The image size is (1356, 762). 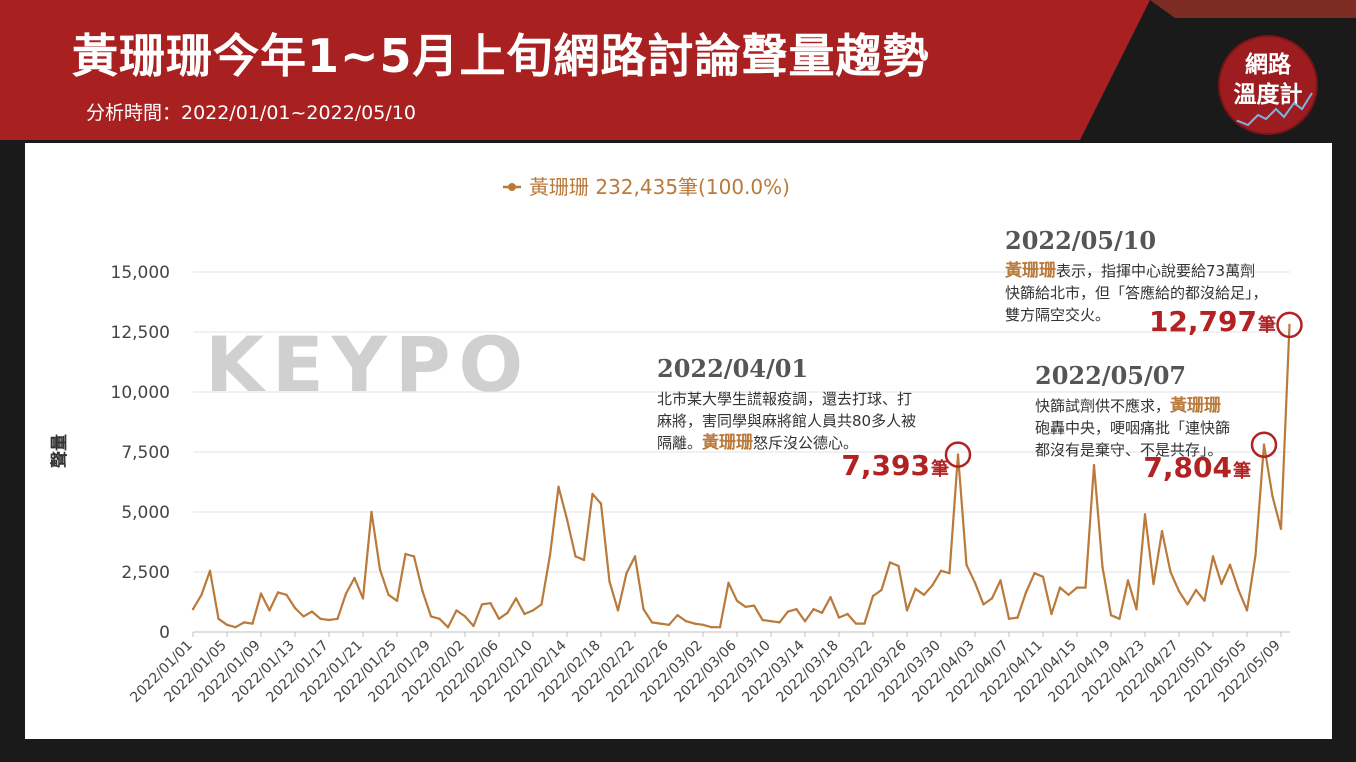 I want to click on y-tick-label: 15,000, so click(x=140, y=273).